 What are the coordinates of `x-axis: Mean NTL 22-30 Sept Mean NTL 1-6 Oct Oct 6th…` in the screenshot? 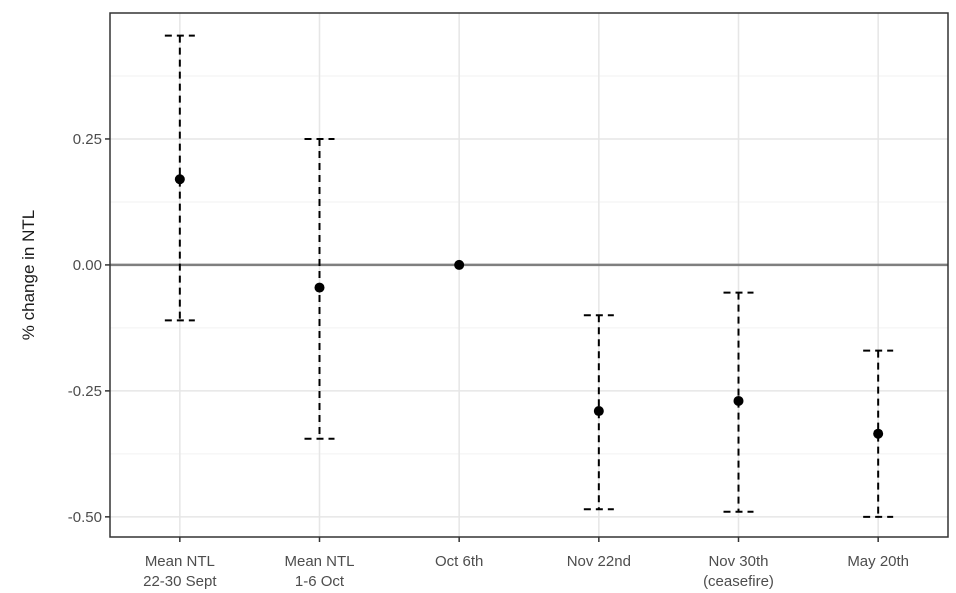 It's located at (526, 563).